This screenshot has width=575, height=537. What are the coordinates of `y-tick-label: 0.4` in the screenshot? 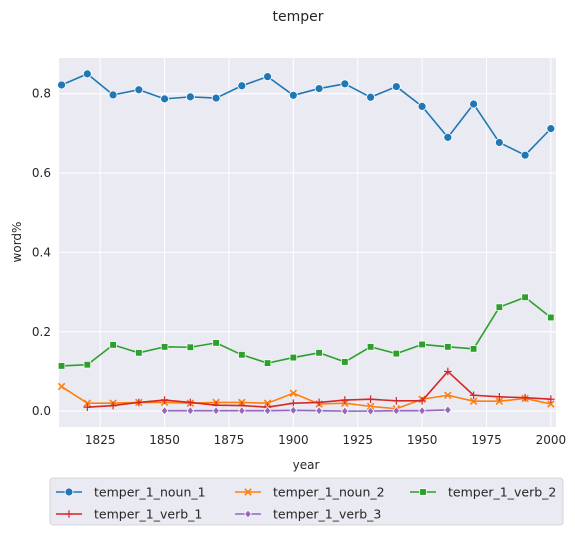 It's located at (41, 252).